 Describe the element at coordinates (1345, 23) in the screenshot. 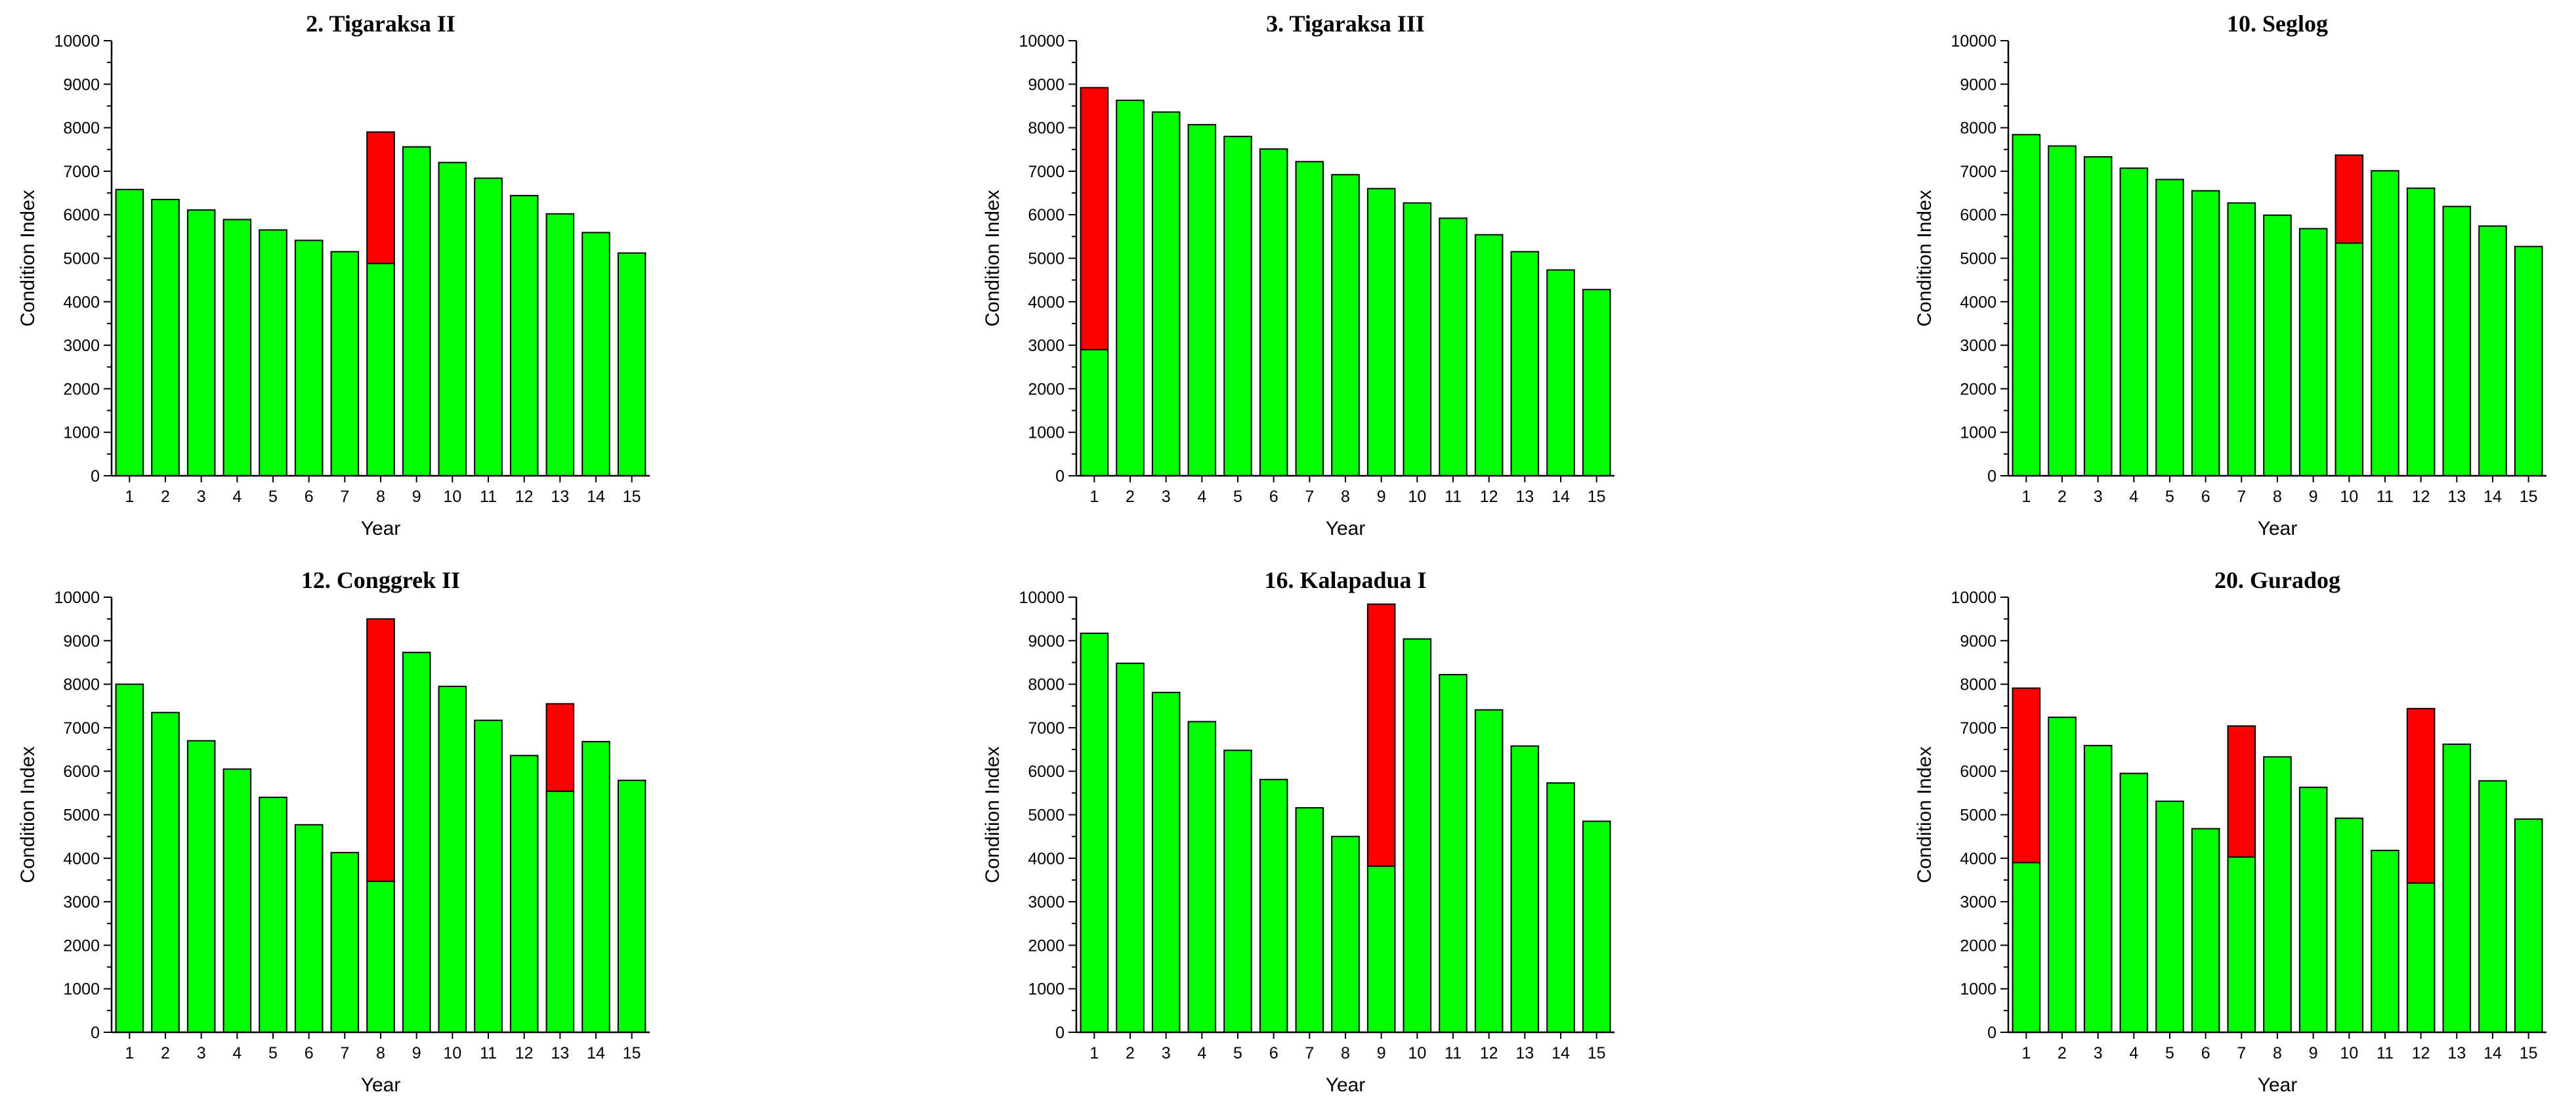

I see `chart-title: 3. Tigaraksa III` at that location.